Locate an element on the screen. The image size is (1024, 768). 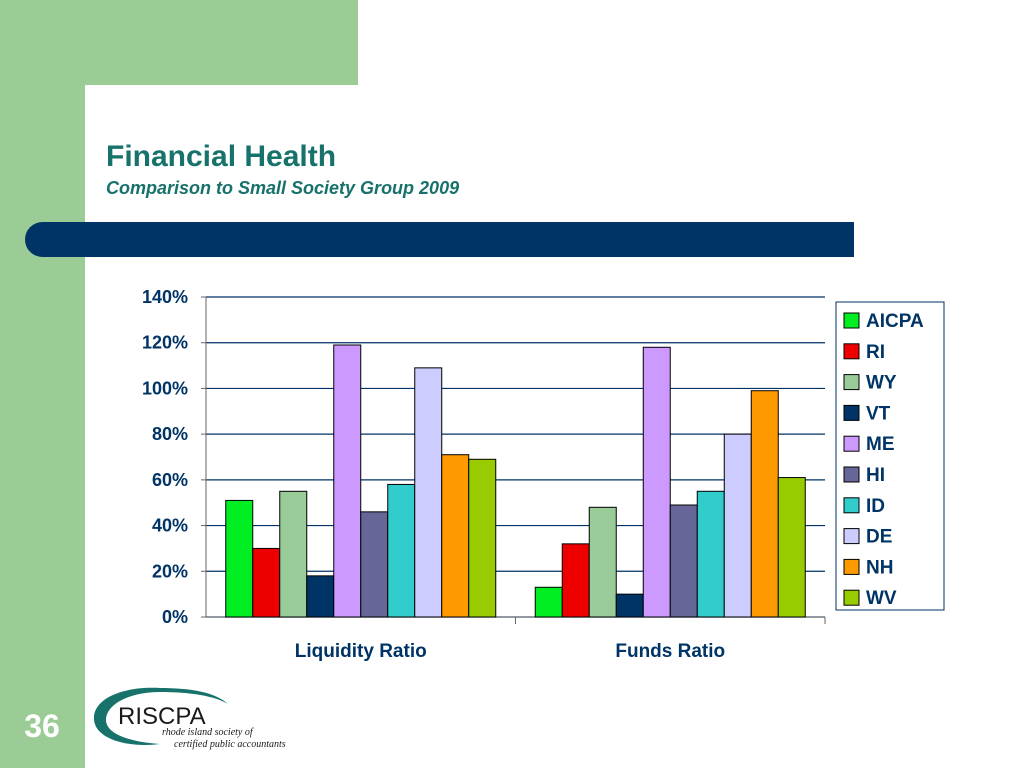
y-tick-label: 60% is located at coordinates (170, 480).